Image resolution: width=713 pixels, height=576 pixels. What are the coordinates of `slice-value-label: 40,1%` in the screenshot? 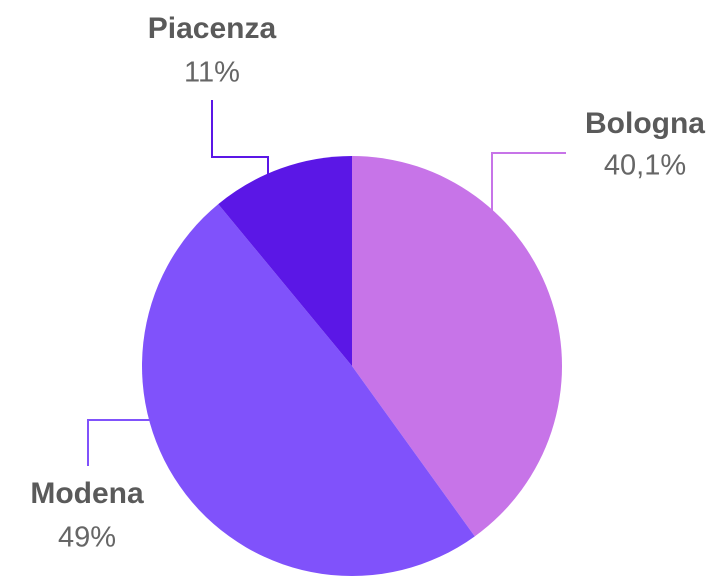 It's located at (645, 166).